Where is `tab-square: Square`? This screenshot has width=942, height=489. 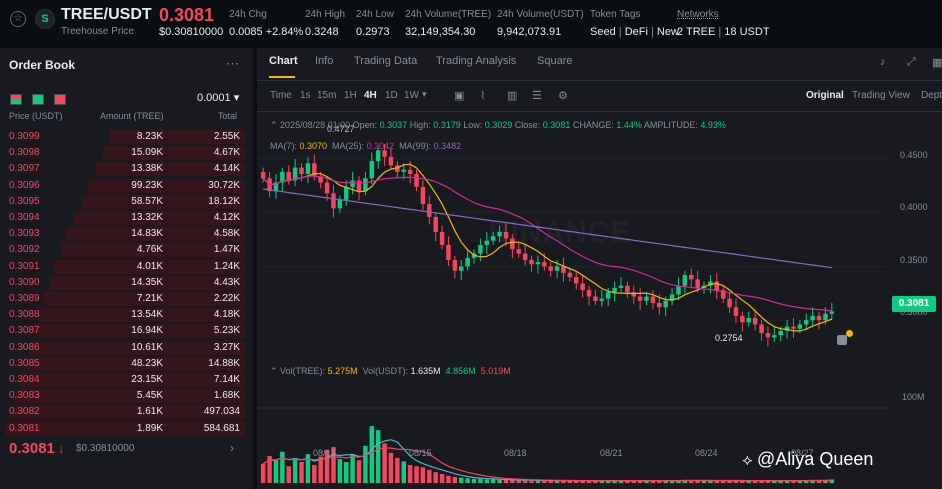 tab-square: Square is located at coordinates (555, 61).